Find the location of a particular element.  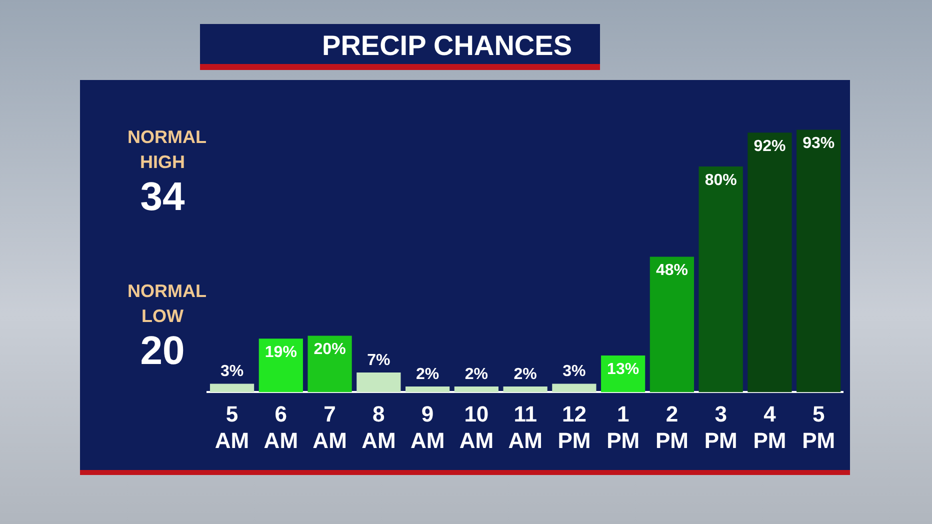

data-label: 7% is located at coordinates (378, 360).